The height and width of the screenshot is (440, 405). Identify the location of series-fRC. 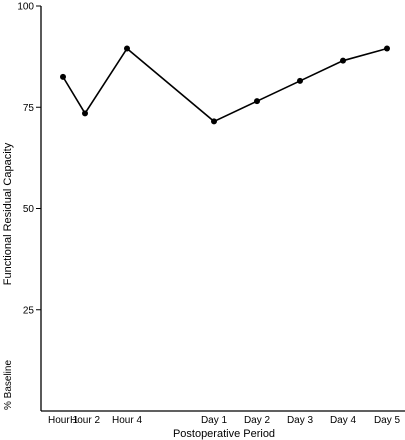
(225, 85).